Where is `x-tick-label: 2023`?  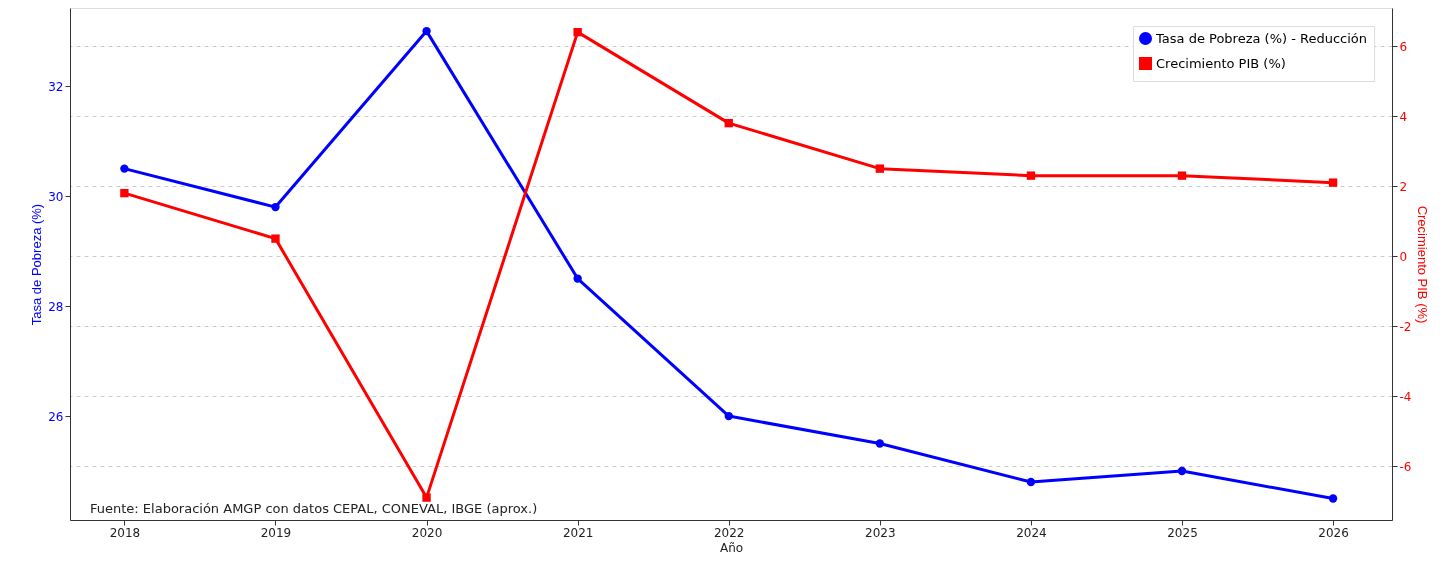 x-tick-label: 2023 is located at coordinates (880, 532).